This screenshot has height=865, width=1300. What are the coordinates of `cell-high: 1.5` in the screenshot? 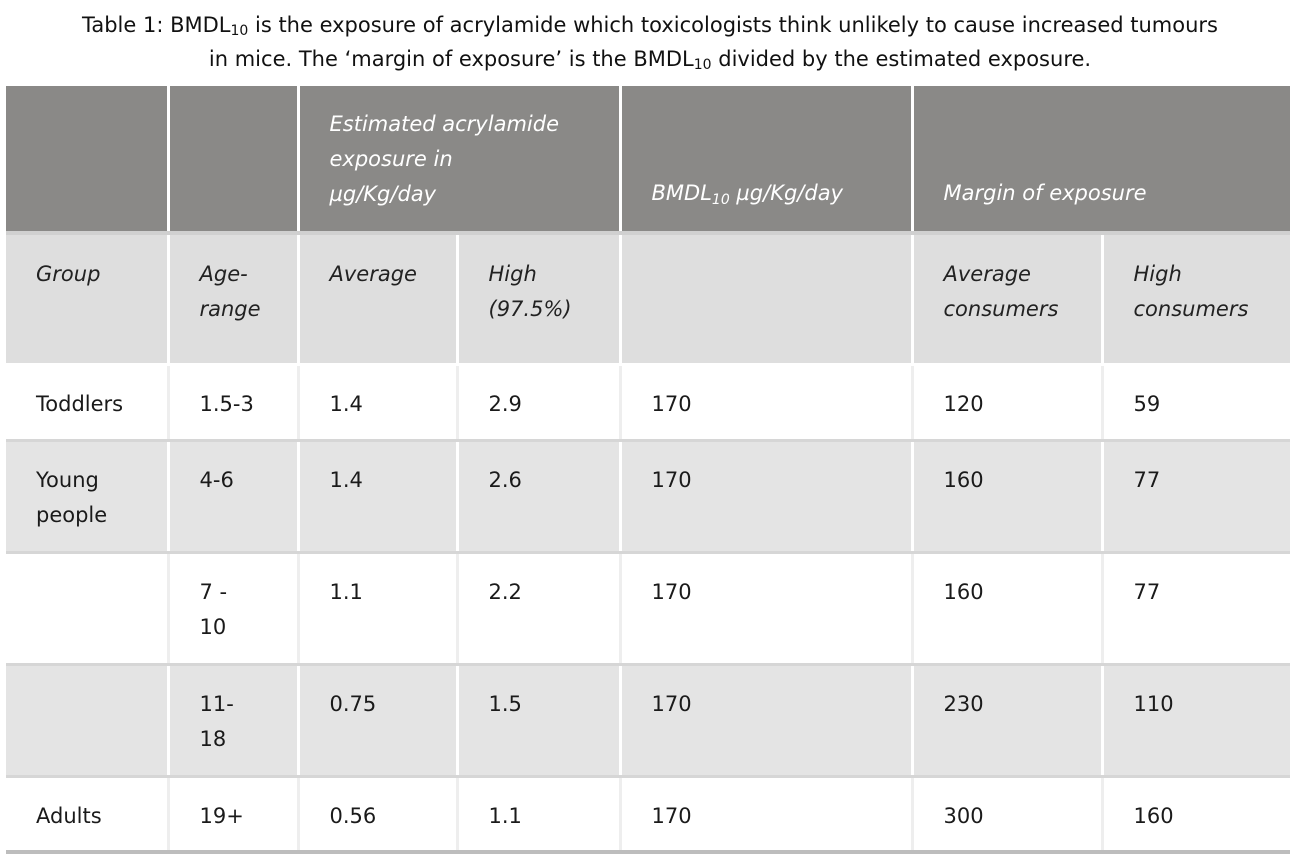 It's located at (539, 721).